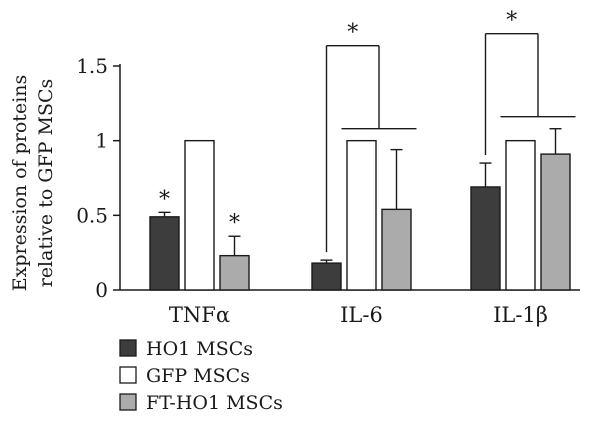 The width and height of the screenshot is (600, 422). I want to click on legend: HO1 MSCs GFP MSCs FT-HO1 MSCs, so click(201, 376).